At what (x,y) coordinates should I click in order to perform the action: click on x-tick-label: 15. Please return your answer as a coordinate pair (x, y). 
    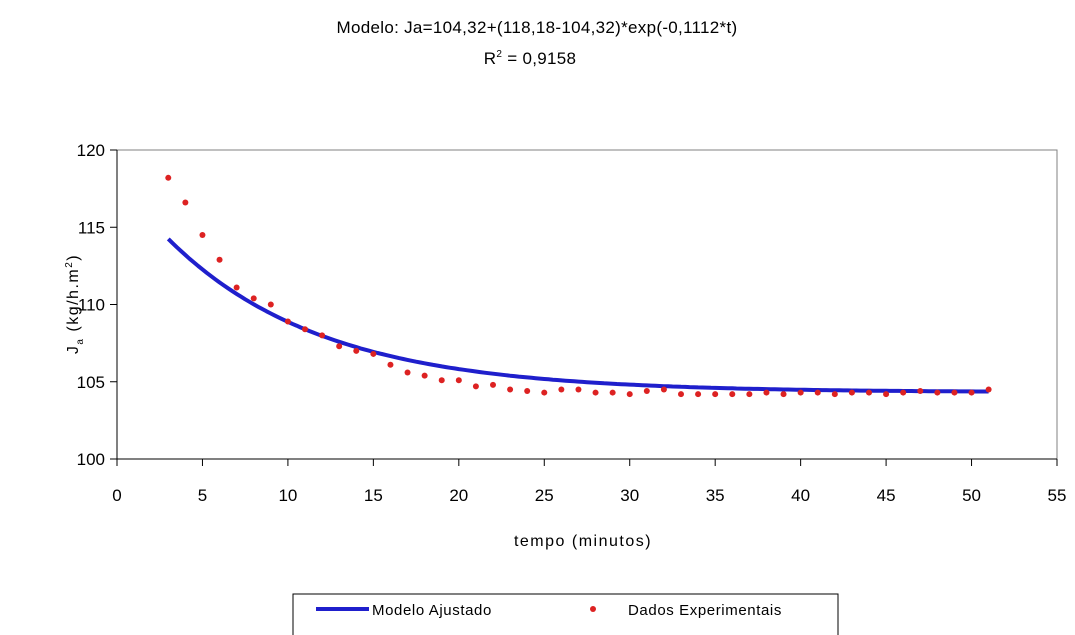
    Looking at the image, I should click on (373, 495).